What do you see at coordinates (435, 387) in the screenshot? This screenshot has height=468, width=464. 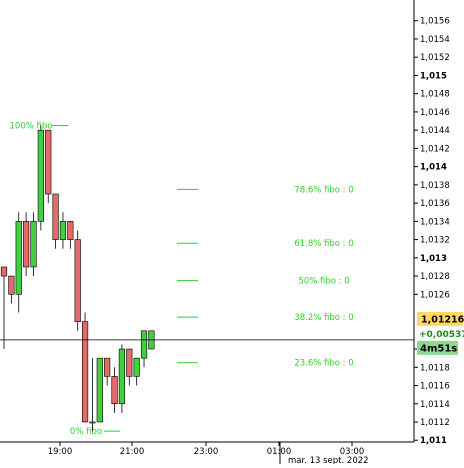 I see `price-tick-label: 1,0116` at bounding box center [435, 387].